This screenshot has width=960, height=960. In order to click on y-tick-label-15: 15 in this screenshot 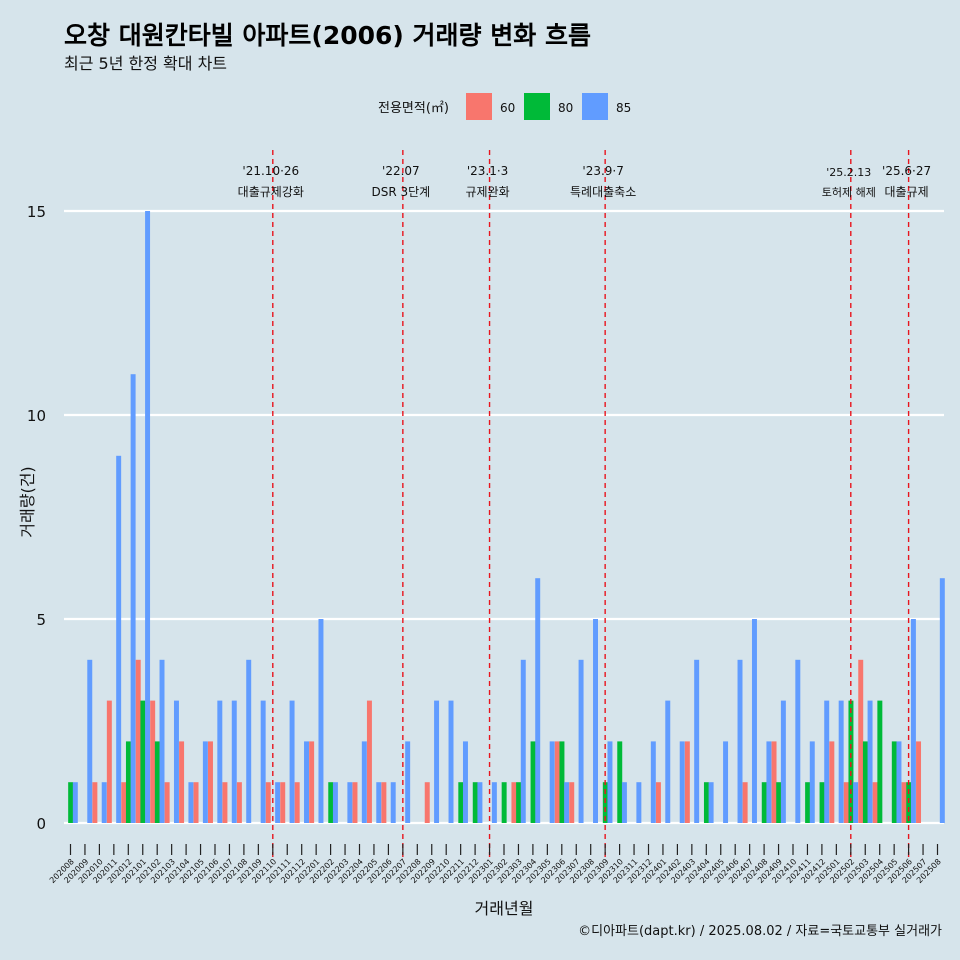, I will do `click(36, 212)`.